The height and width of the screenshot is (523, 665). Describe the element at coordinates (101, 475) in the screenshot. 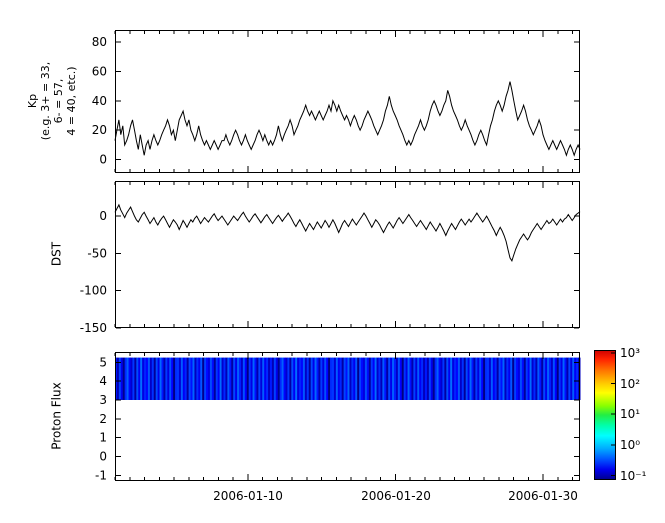

I see `y-tick-label: -1` at that location.